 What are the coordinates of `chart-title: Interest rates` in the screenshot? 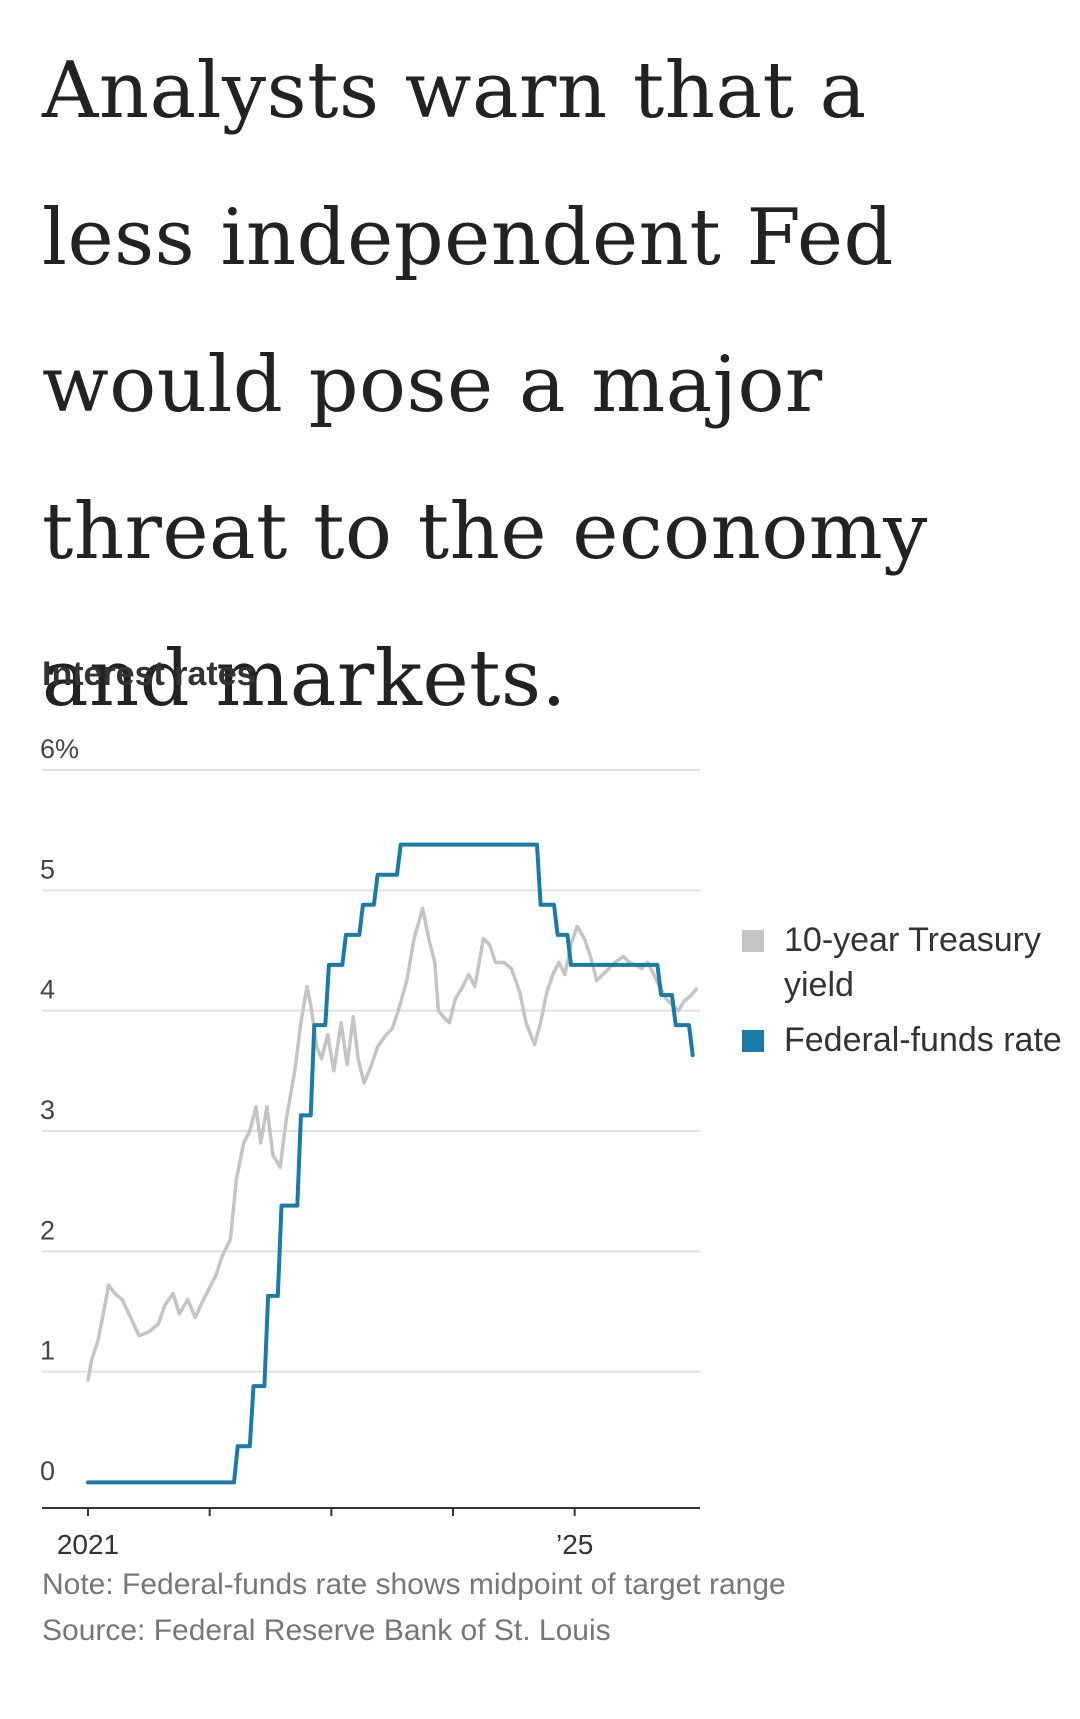 It's located at (149, 674).